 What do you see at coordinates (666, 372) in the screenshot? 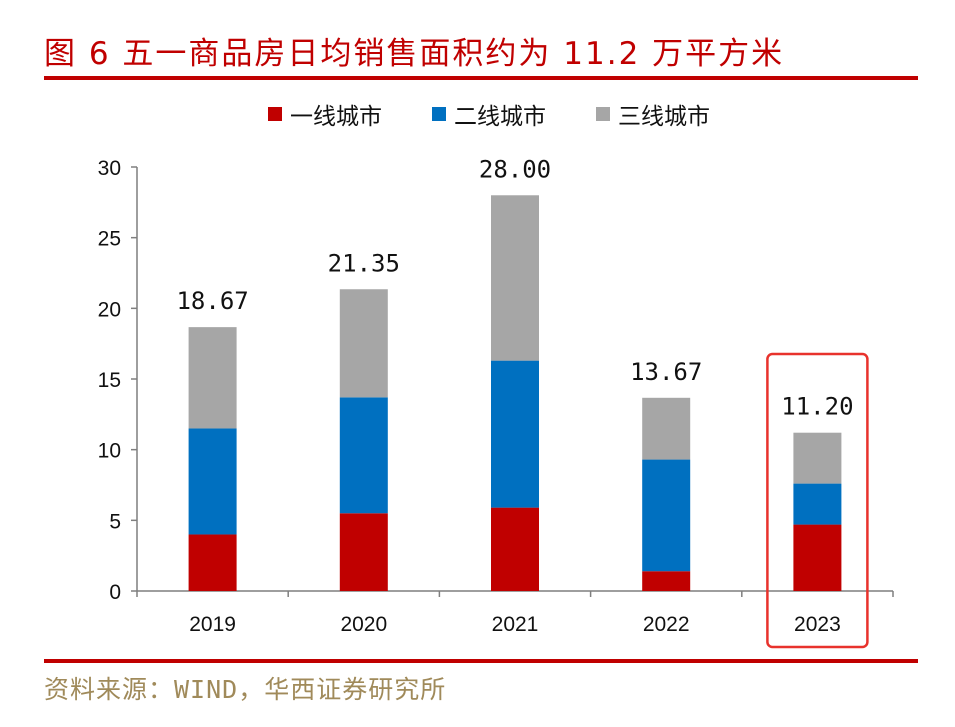
I see `total-label-2022: 13.67` at bounding box center [666, 372].